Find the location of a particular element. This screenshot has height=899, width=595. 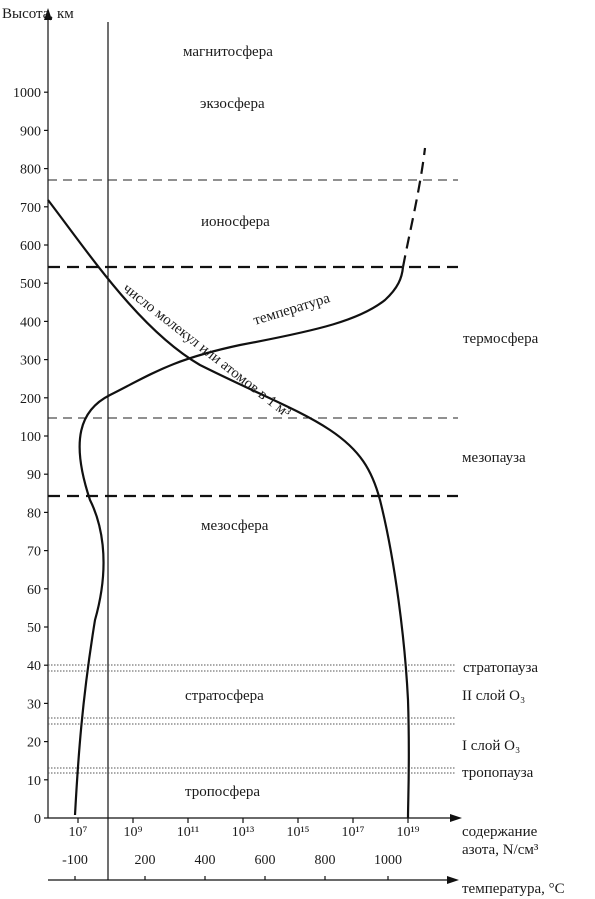

y-tick-label: 400 is located at coordinates (30, 322).